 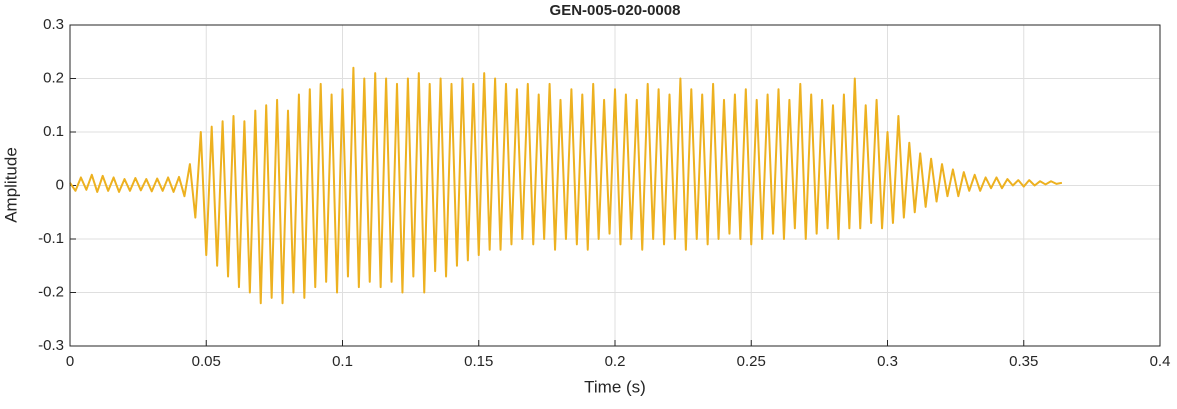 What do you see at coordinates (615, 361) in the screenshot?
I see `x-tick-label: 0.2` at bounding box center [615, 361].